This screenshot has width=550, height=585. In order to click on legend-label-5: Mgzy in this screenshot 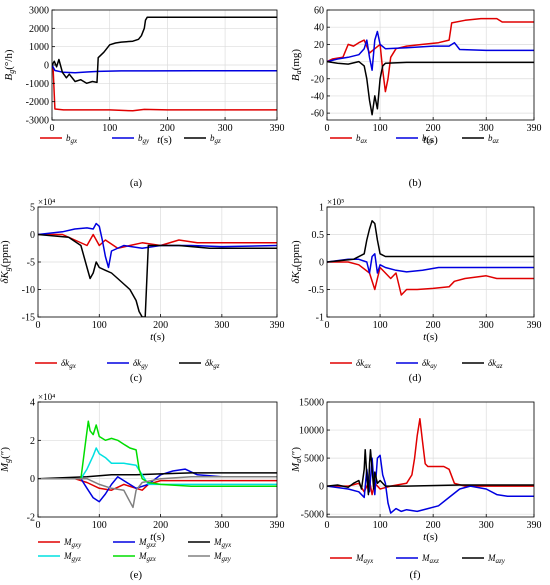, I will do `click(222, 557)`.